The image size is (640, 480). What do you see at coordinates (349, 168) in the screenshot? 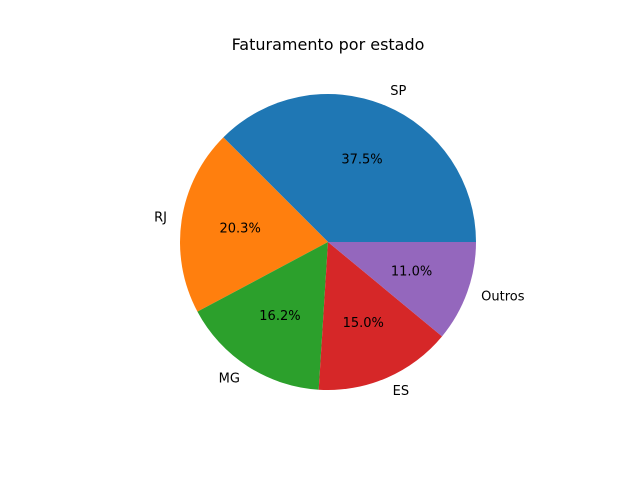
I see `pie-slice-sp` at bounding box center [349, 168].